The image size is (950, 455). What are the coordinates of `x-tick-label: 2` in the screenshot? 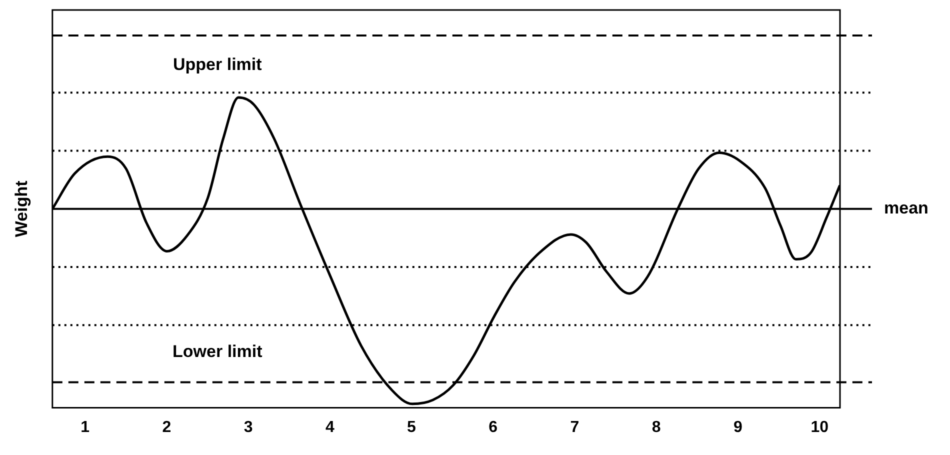 It's located at (167, 427).